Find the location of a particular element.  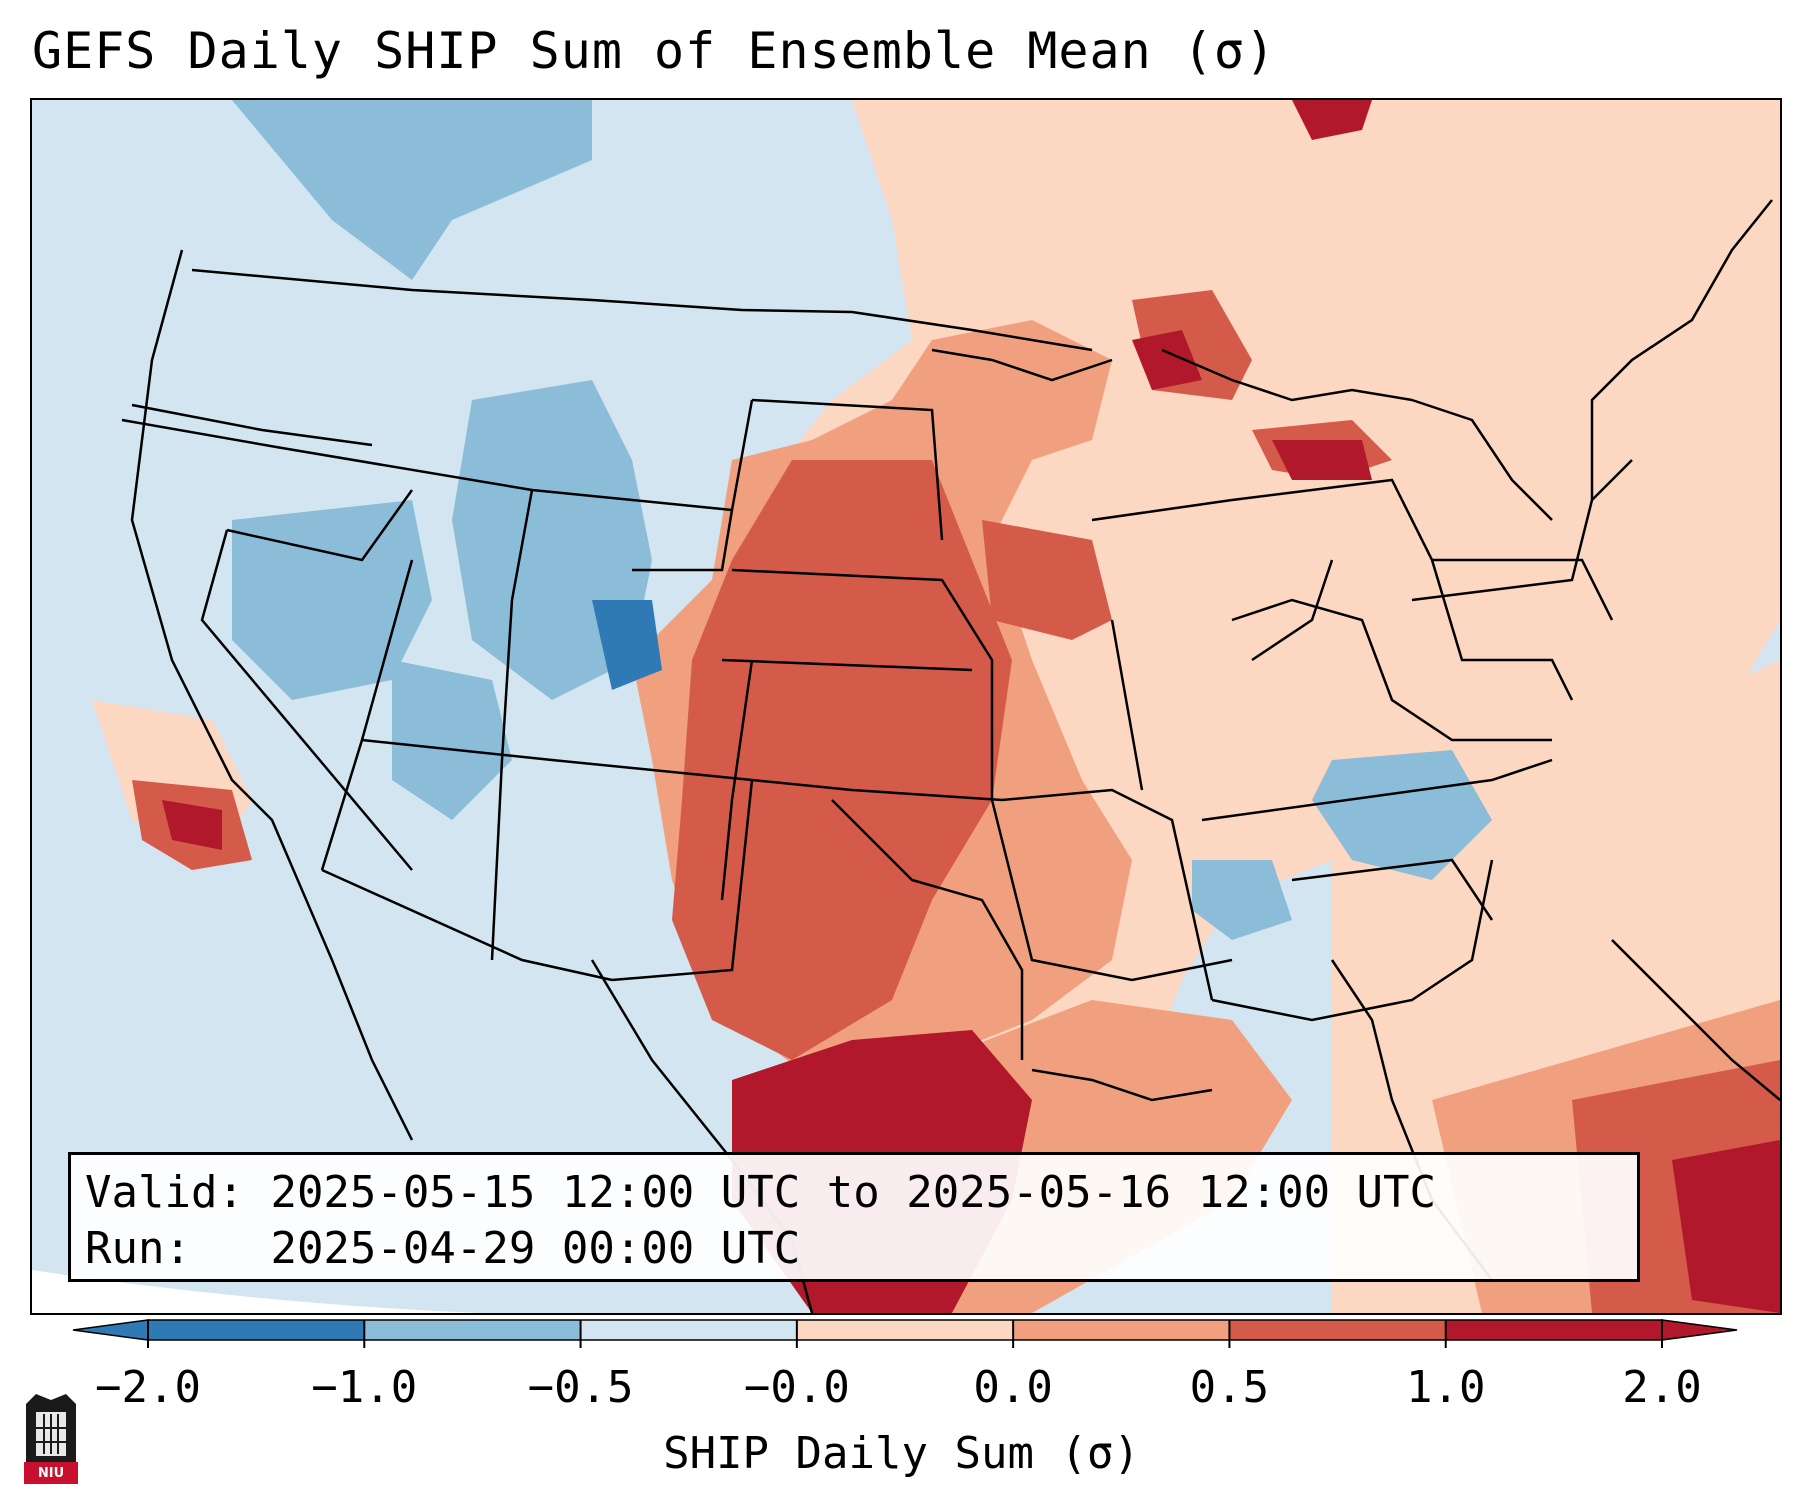

valid-label: Valid: is located at coordinates (164, 1192).